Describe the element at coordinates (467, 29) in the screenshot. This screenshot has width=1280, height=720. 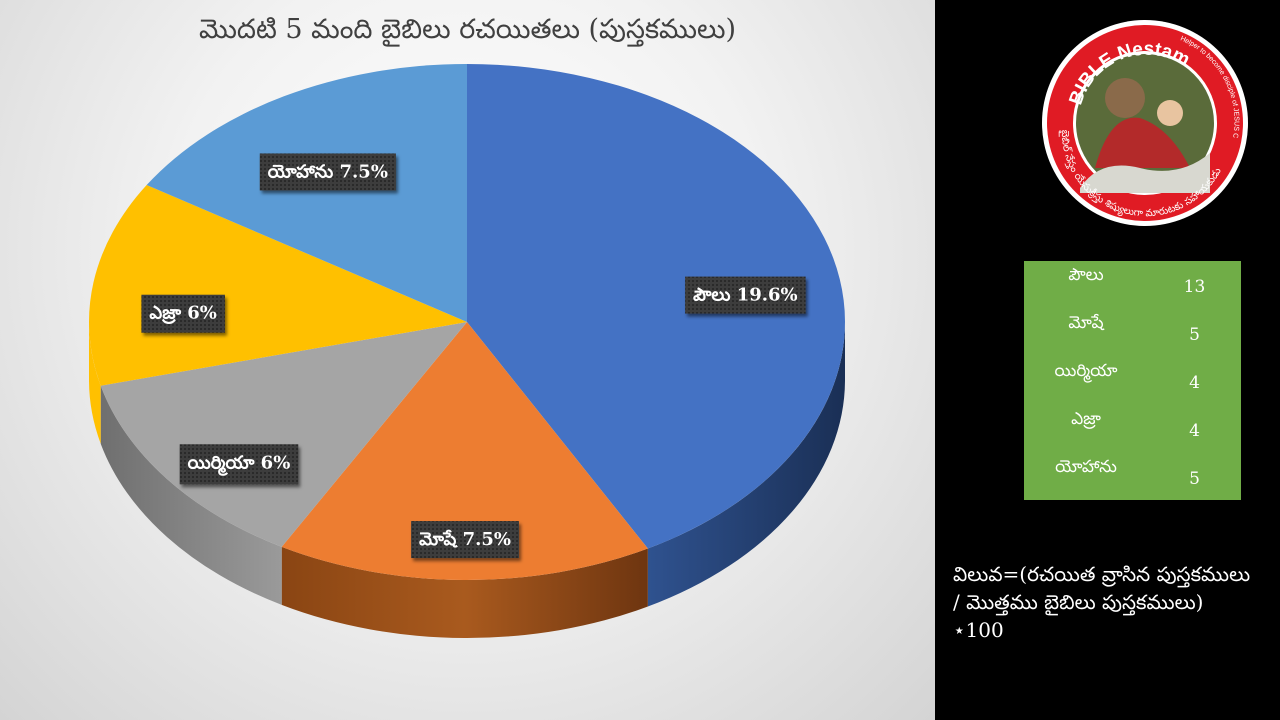
I see `chart-title: మొదటి 5 మంది బైబిలు రచయితలు (పుస్తకములు)` at that location.